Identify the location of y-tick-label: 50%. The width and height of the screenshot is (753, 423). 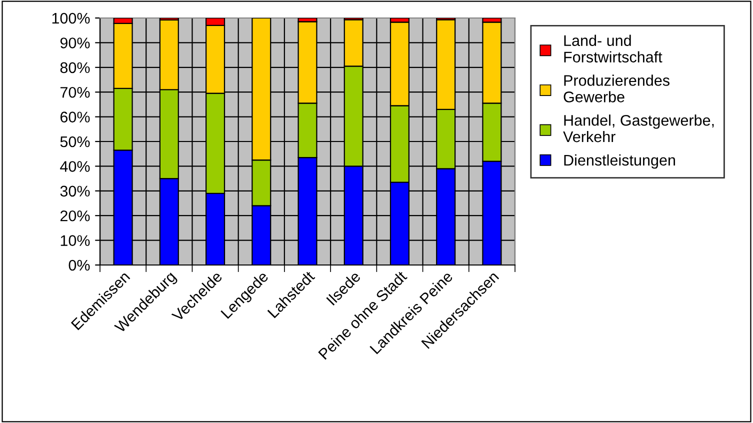
(75, 142).